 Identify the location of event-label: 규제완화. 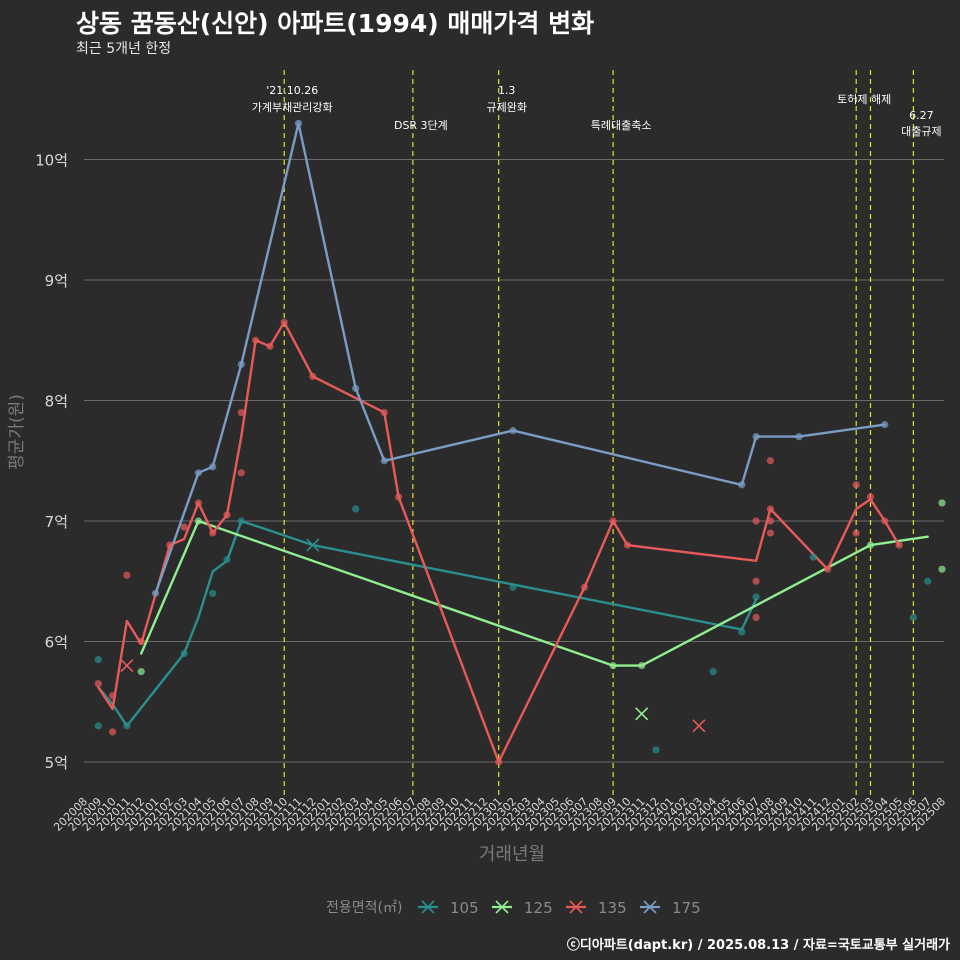
(506, 107).